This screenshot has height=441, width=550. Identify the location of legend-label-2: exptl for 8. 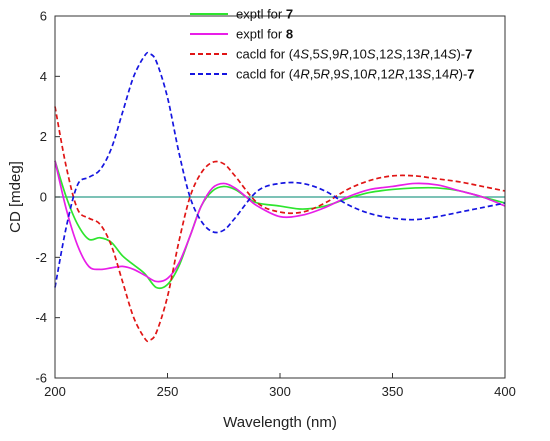
(264, 34).